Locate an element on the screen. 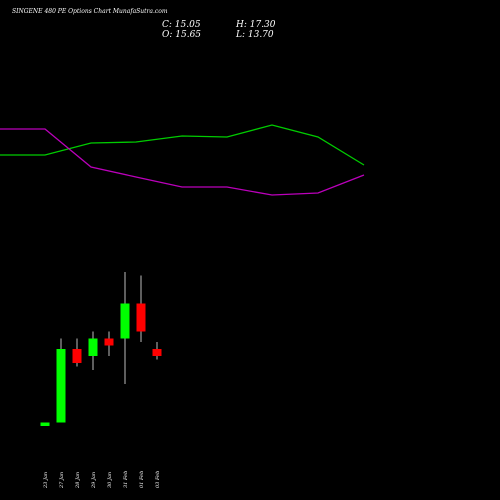 The height and width of the screenshot is (500, 500). x-tick-label: 30 Jan is located at coordinates (110, 480).